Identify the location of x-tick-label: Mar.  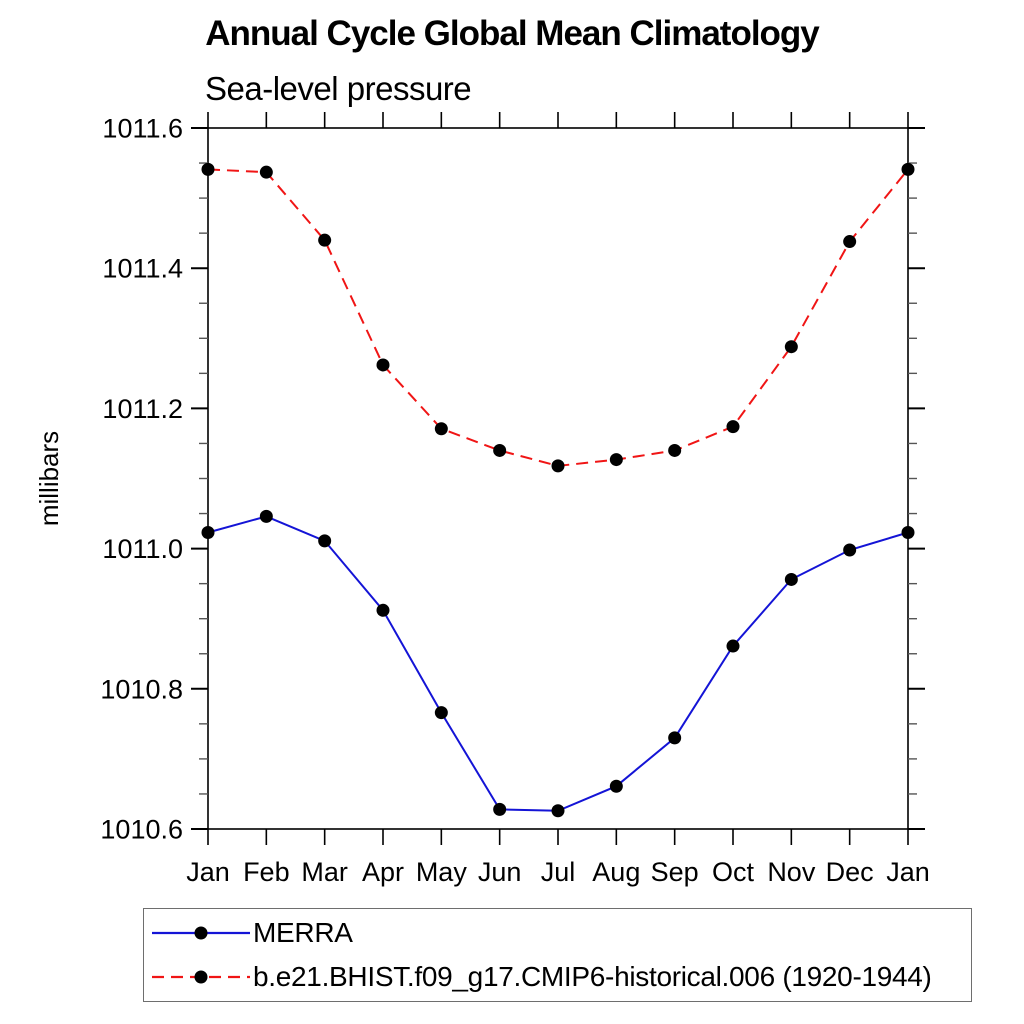
(324, 872).